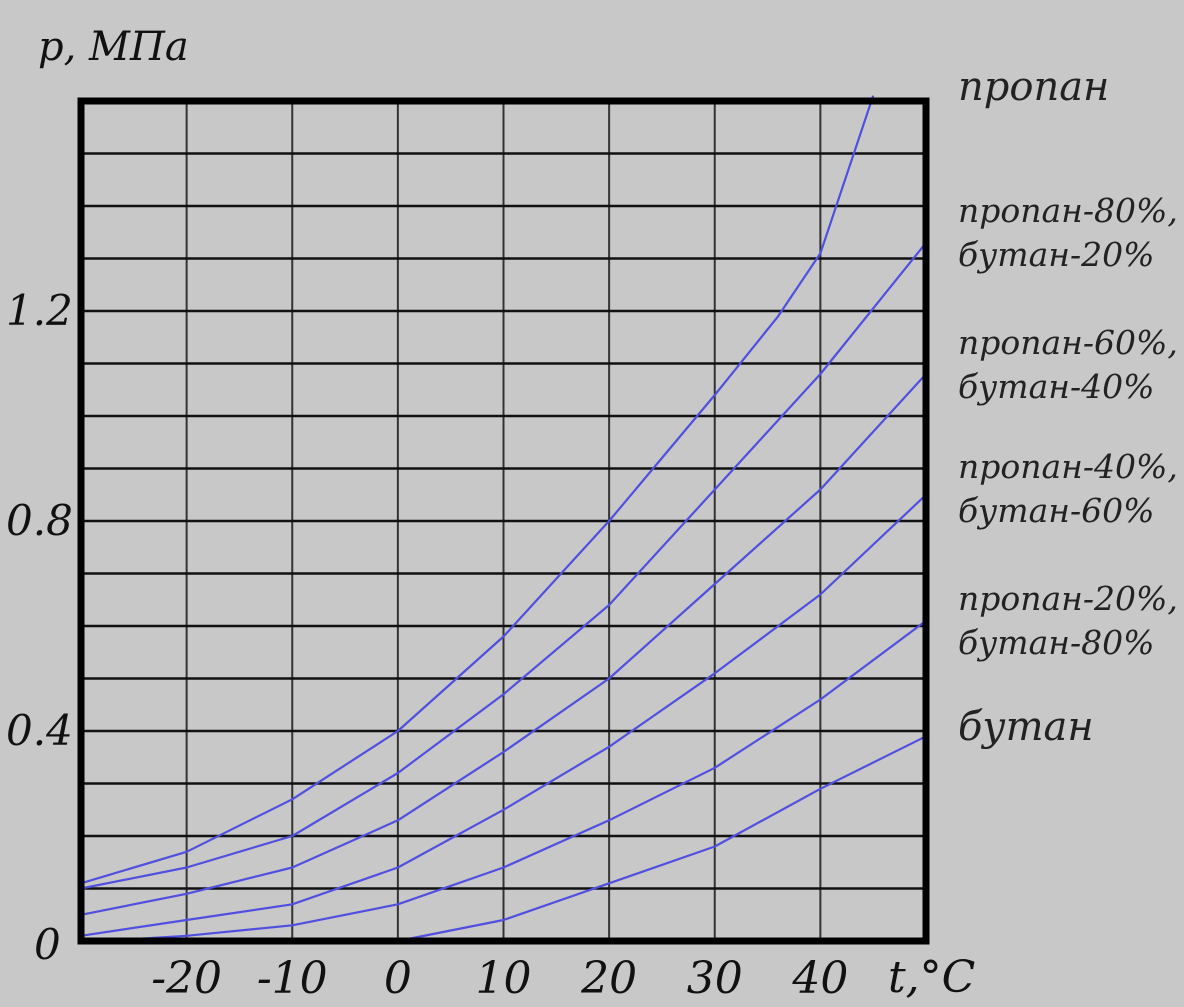 The image size is (1184, 1007). What do you see at coordinates (1068, 210) in the screenshot?
I see `legend-label: пропан-80%,` at bounding box center [1068, 210].